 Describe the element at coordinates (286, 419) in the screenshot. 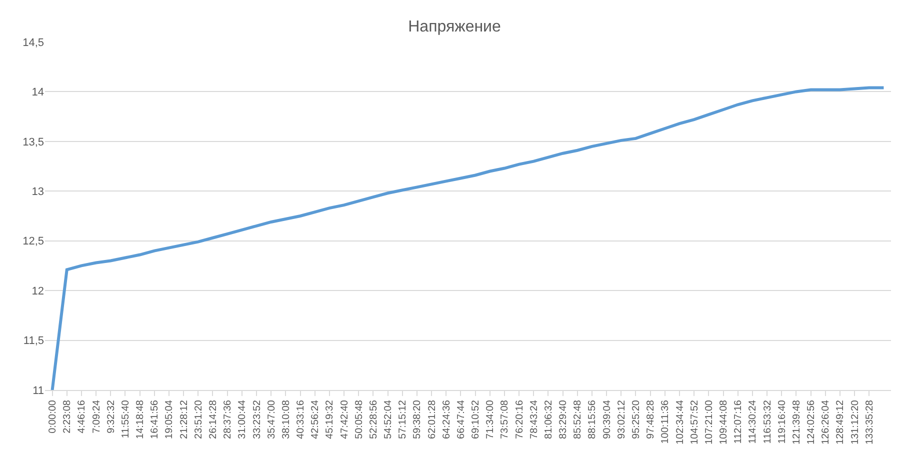

I see `x-tick-label: 38:10:08` at that location.